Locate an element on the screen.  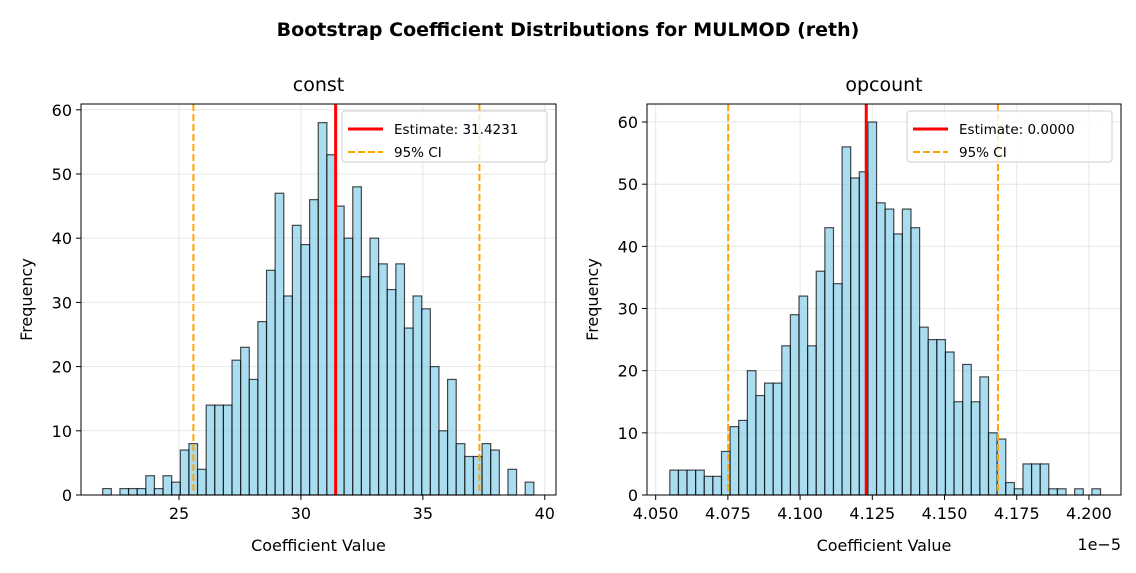
x-tick-label: 4.200 is located at coordinates (1089, 513).